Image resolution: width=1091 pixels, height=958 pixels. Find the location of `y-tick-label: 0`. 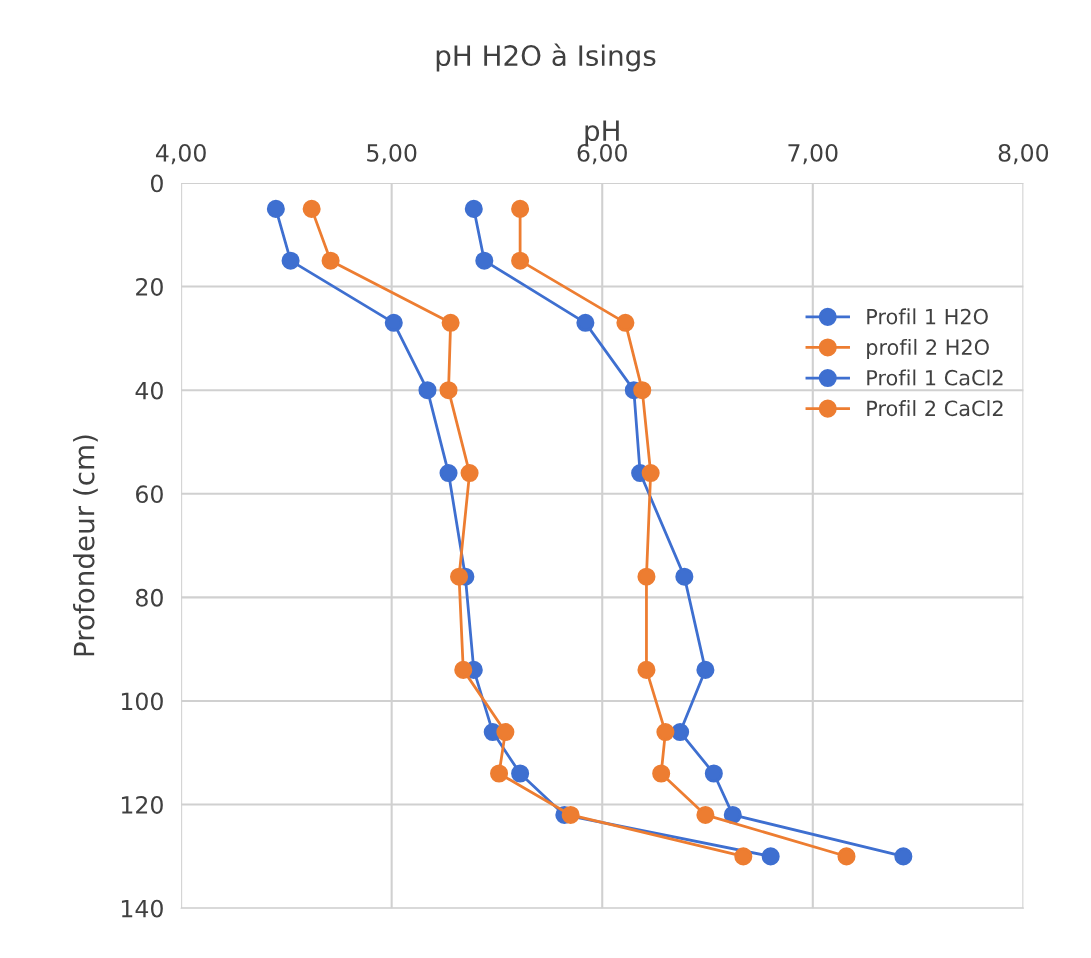

y-tick-label: 0 is located at coordinates (156, 183).